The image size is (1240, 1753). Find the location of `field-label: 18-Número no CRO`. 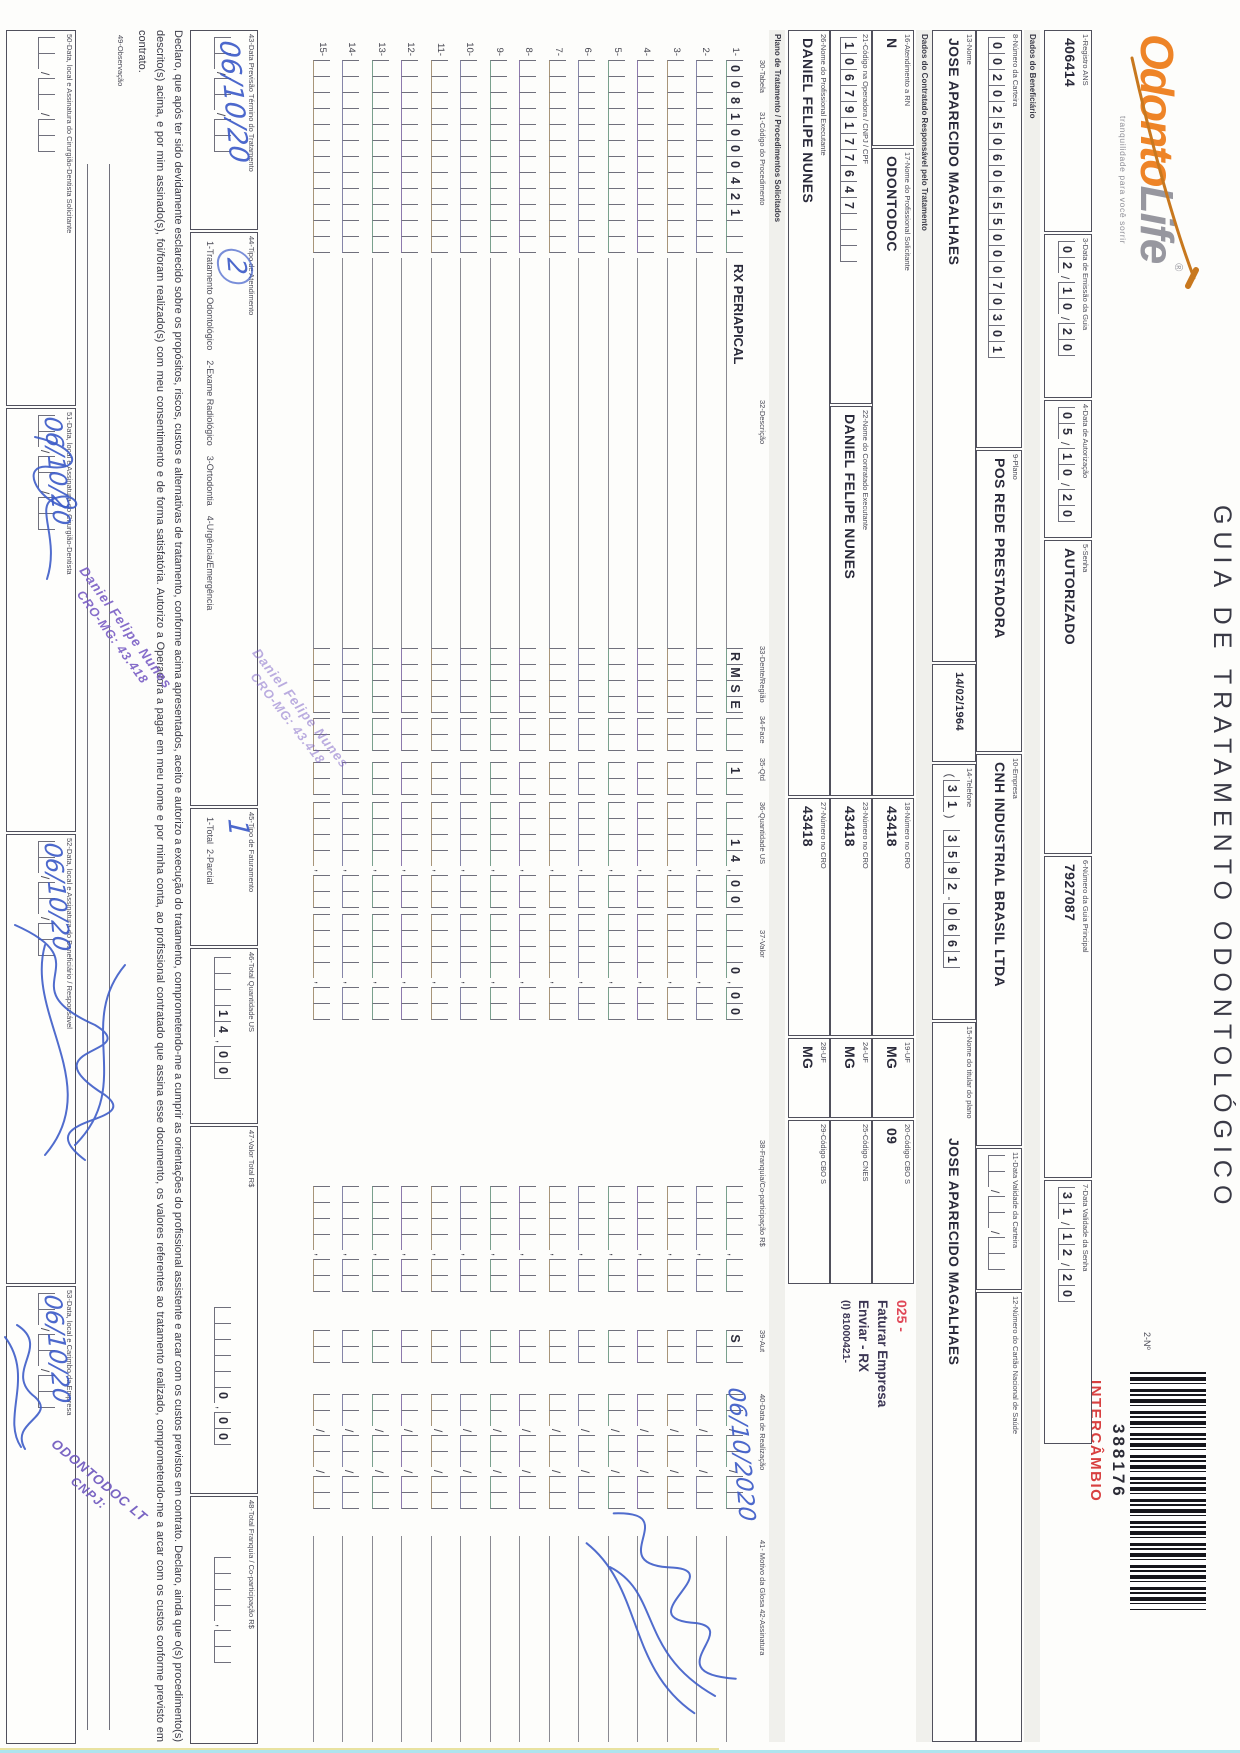

field-label: 18-Número no CRO is located at coordinates (907, 835).